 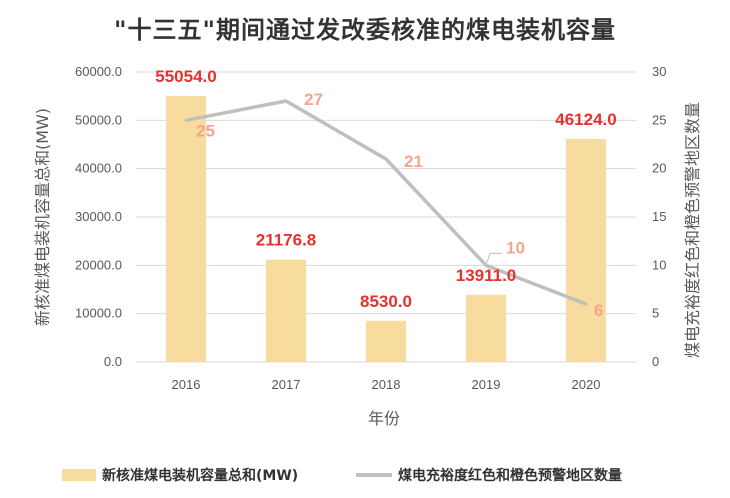 I want to click on x-tick-label: 2018, so click(x=386, y=384).